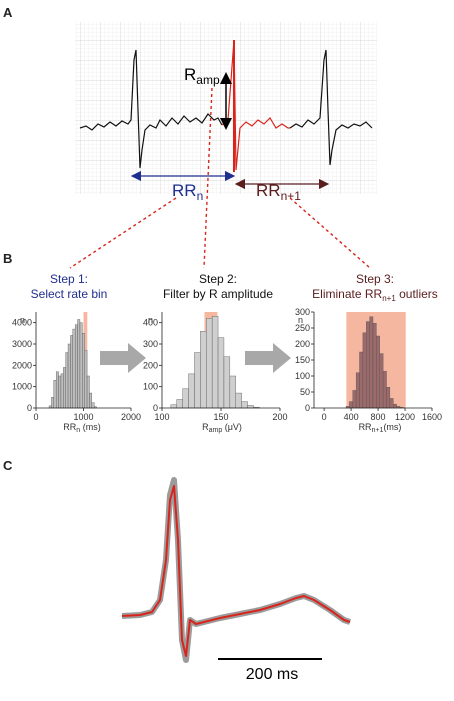 The image size is (454, 701). I want to click on y-tick-label: 1000, so click(22, 387).